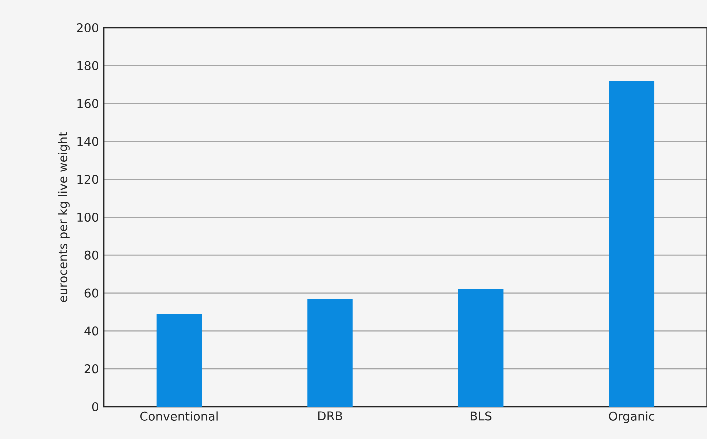 This screenshot has height=439, width=707. Describe the element at coordinates (91, 331) in the screenshot. I see `y-tick-label: 40` at that location.